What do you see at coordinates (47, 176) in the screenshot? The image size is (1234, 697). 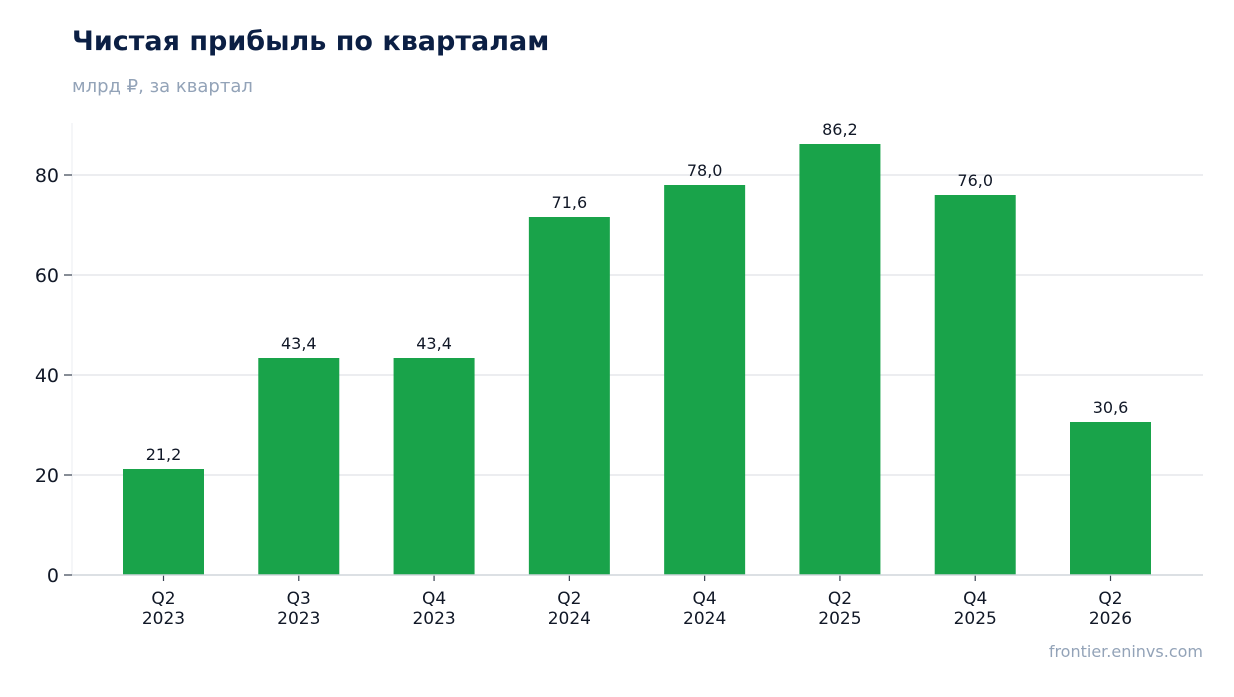 I see `y-tick-label: 80` at bounding box center [47, 176].